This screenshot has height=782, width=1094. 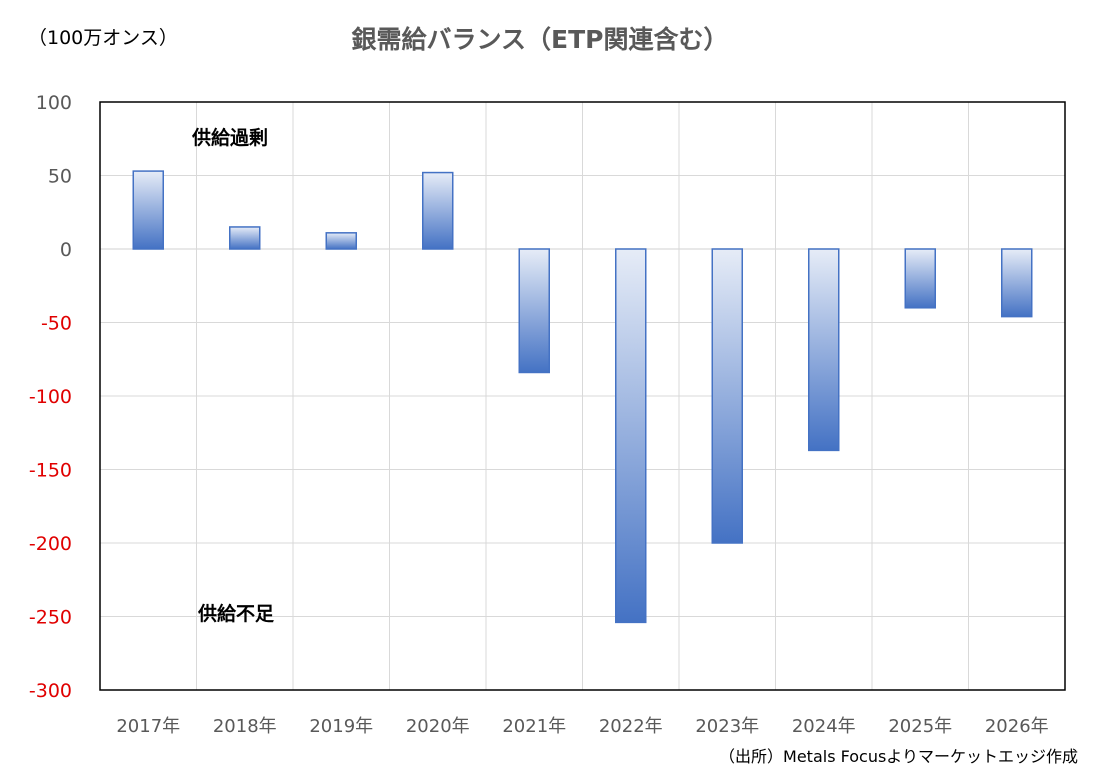 I want to click on y-tick-label: 50, so click(x=60, y=177).